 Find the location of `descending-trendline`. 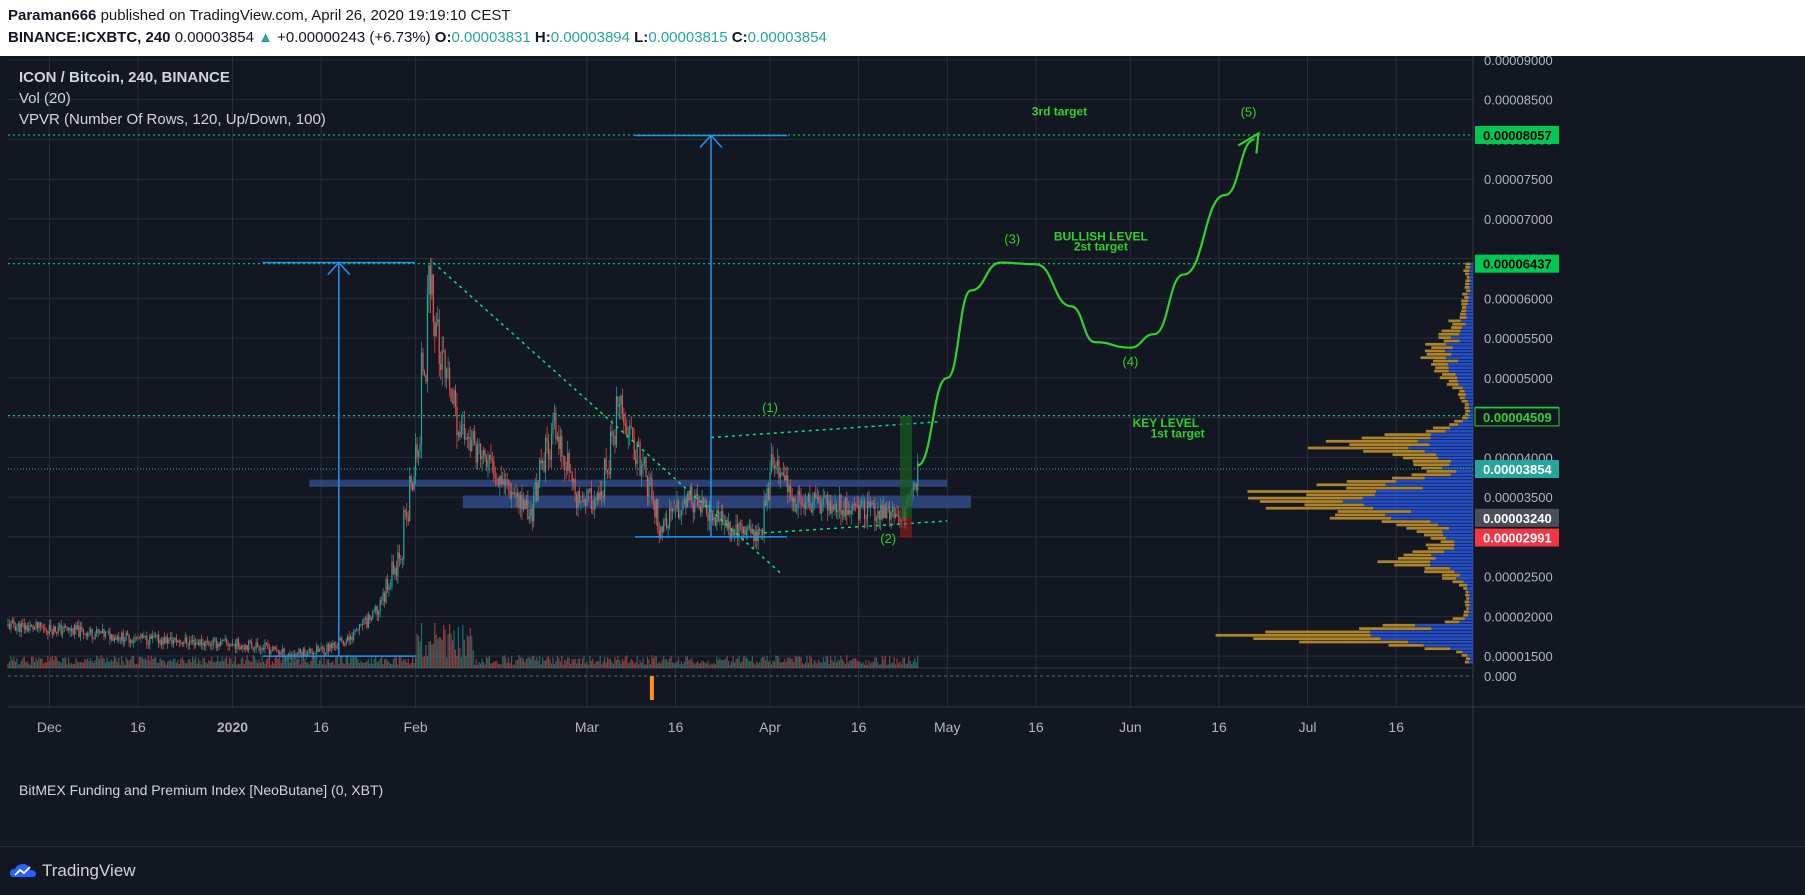

descending-trendline is located at coordinates (607, 418).